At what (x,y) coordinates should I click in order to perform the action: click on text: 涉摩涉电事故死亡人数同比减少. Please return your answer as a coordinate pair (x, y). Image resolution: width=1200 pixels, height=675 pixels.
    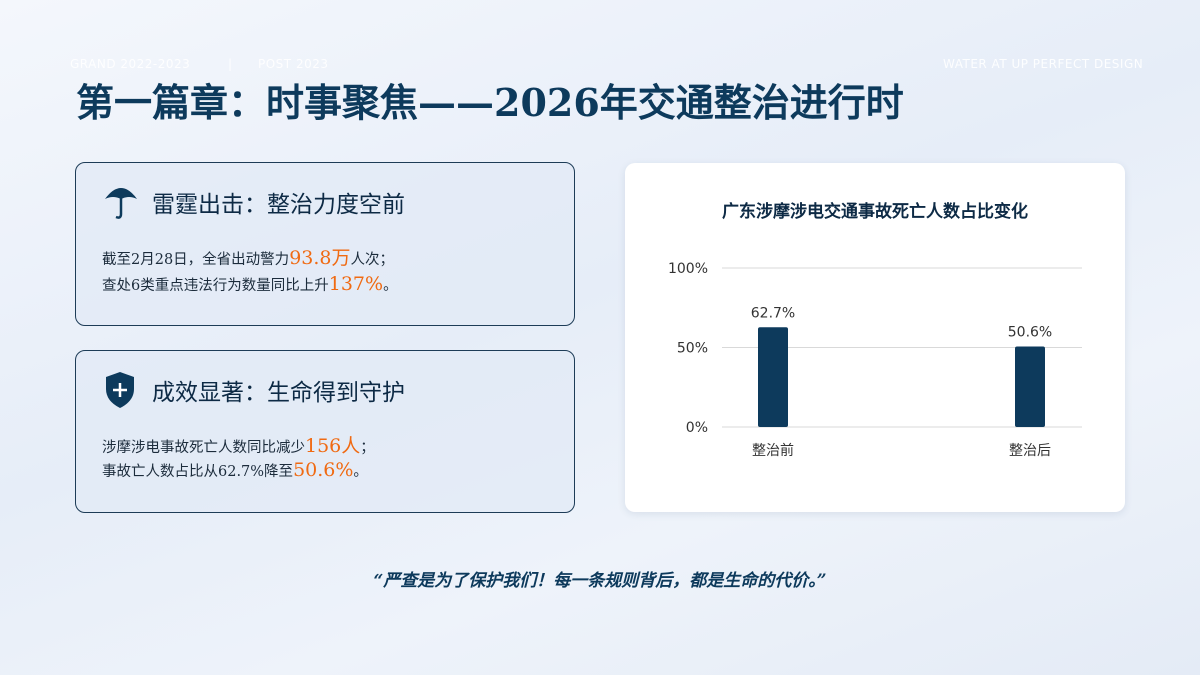
    Looking at the image, I should click on (203, 448).